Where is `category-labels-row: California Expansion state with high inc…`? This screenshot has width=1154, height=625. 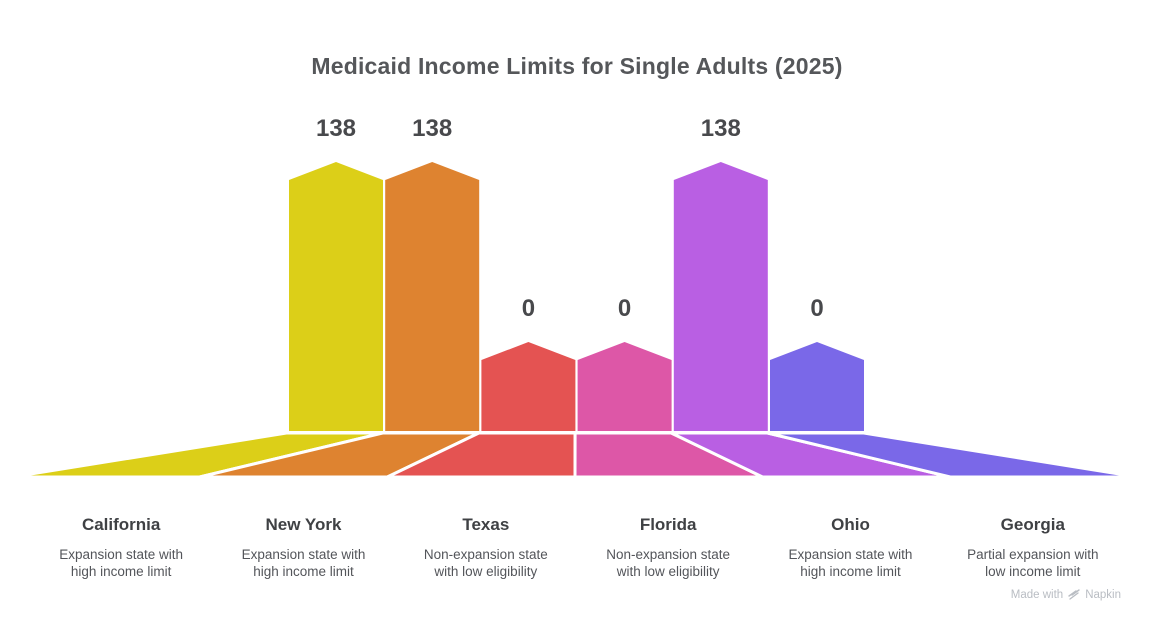
category-labels-row: California Expansion state with high inc… is located at coordinates (577, 547).